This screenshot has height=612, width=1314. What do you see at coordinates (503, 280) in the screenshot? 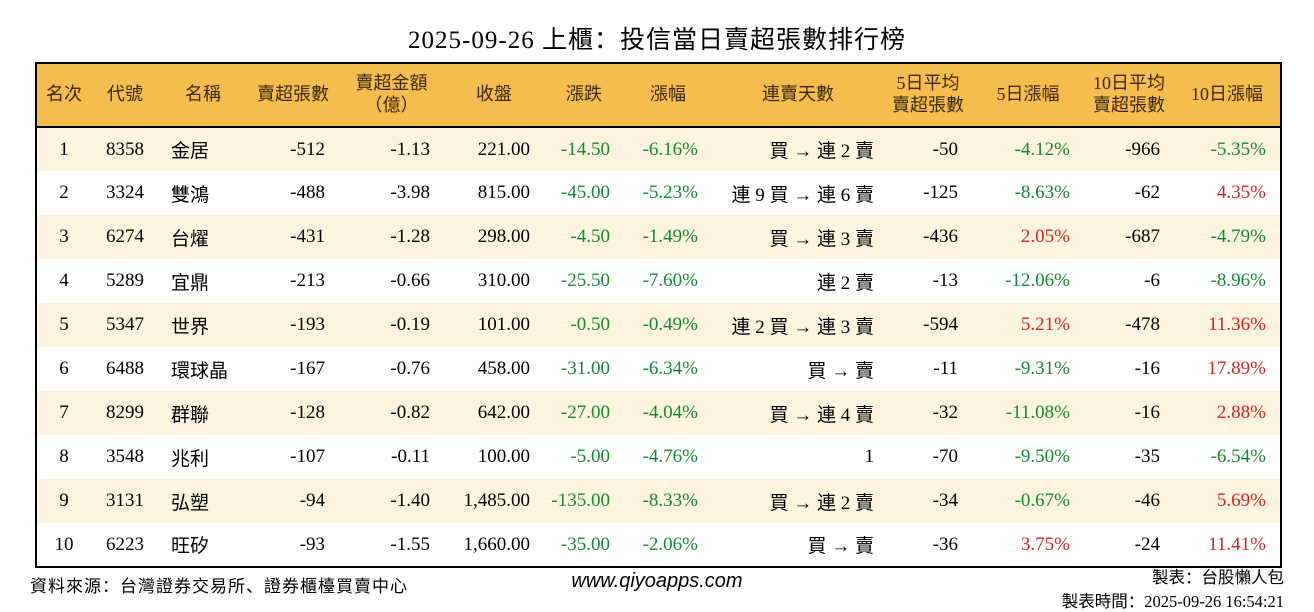
I see `cell-close: 310.00` at bounding box center [503, 280].